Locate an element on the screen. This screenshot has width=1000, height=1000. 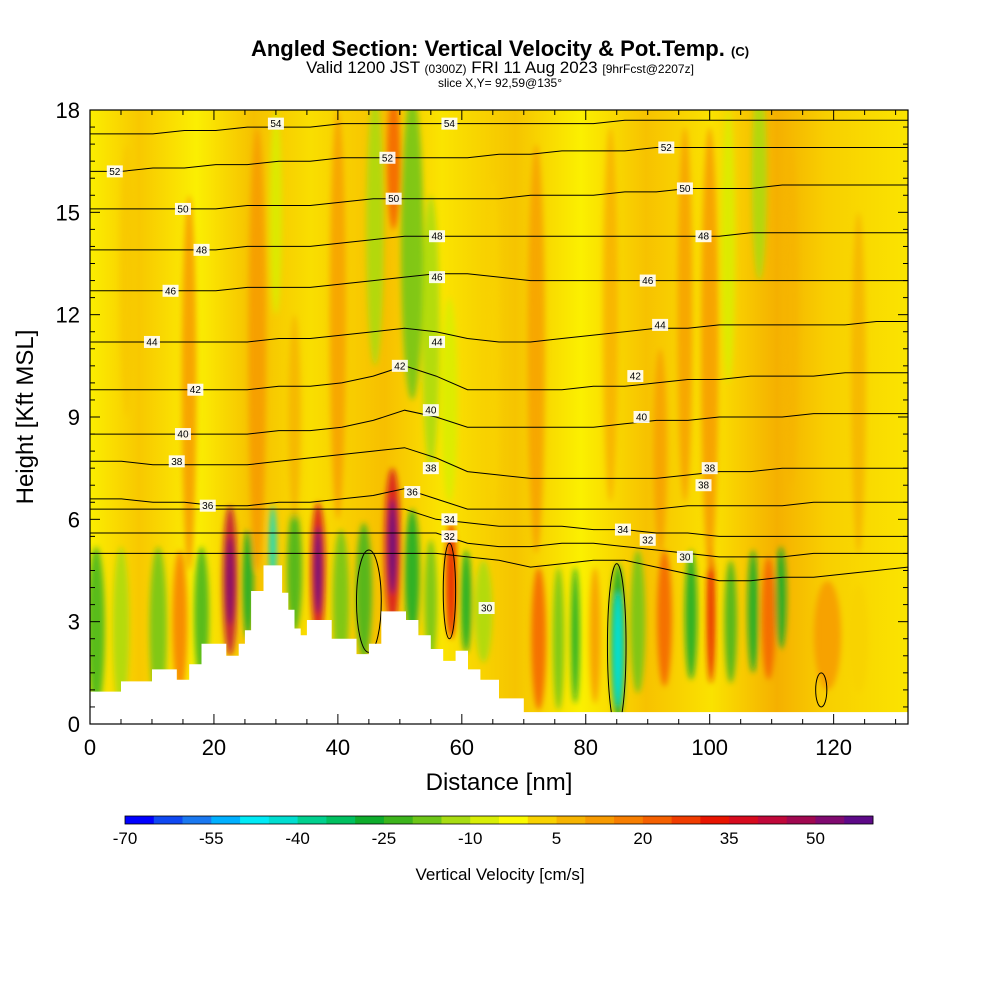
contour-label: 42 is located at coordinates (635, 376).